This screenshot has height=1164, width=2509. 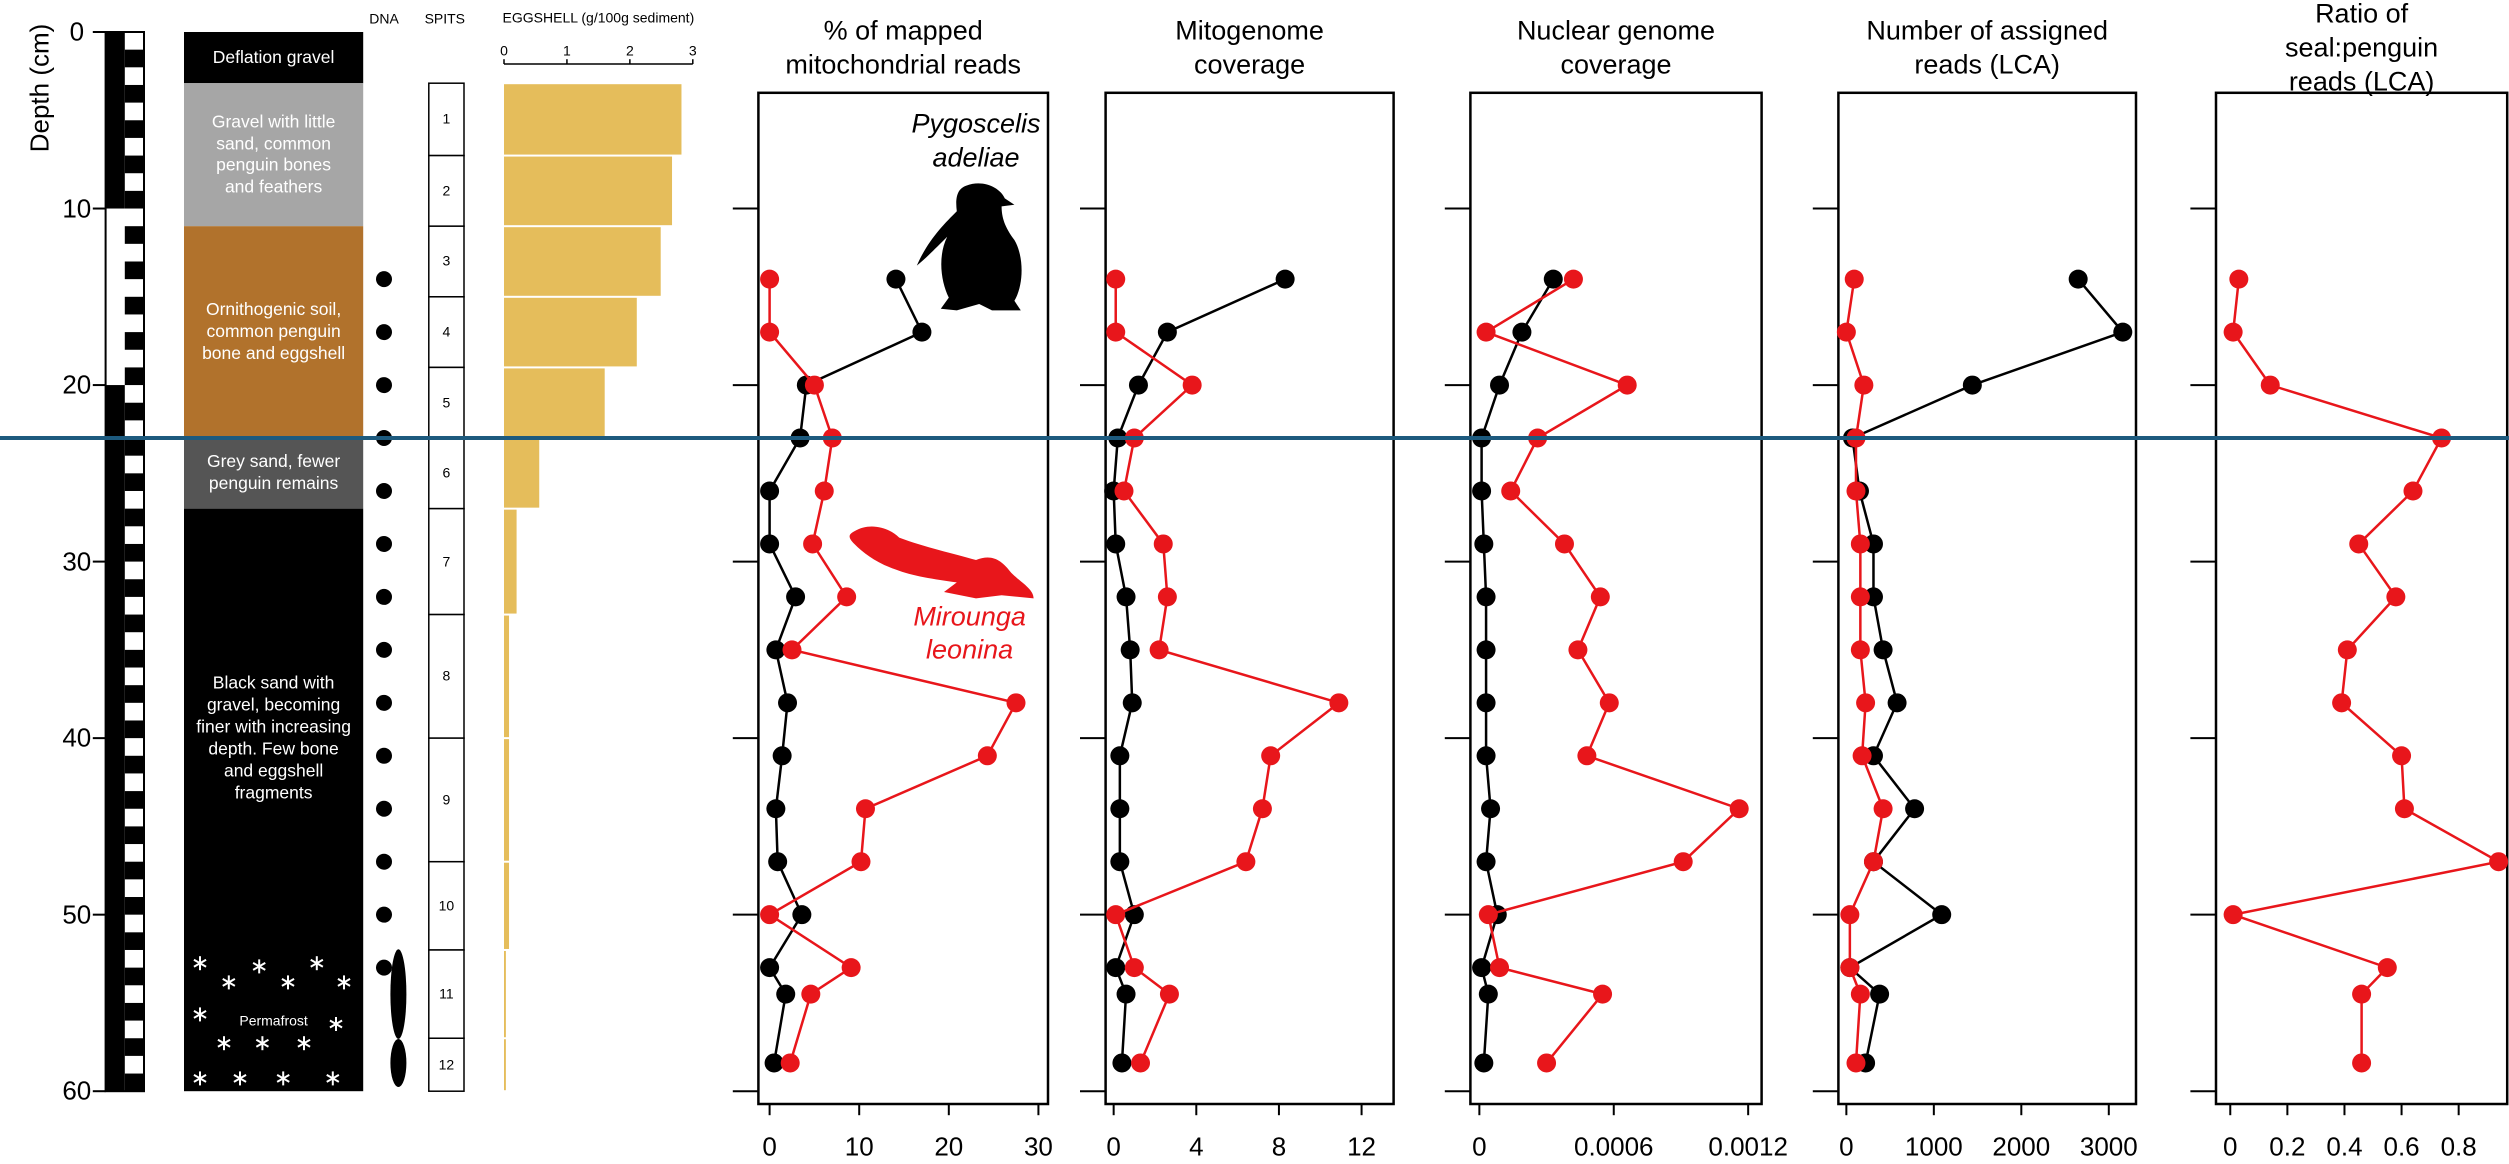 I want to click on x-axis-label: EGGSHELL (g/100g sediment), so click(x=598, y=17).